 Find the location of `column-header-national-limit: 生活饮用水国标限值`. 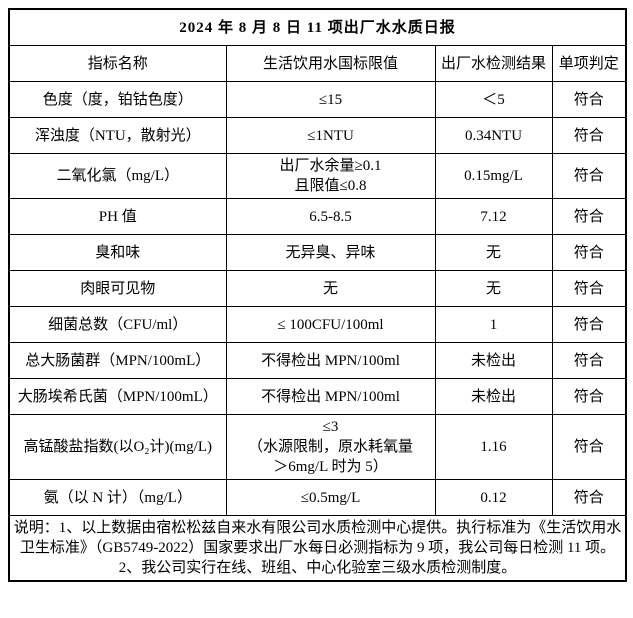

column-header-national-limit: 生活饮用水国标限值 is located at coordinates (330, 63).